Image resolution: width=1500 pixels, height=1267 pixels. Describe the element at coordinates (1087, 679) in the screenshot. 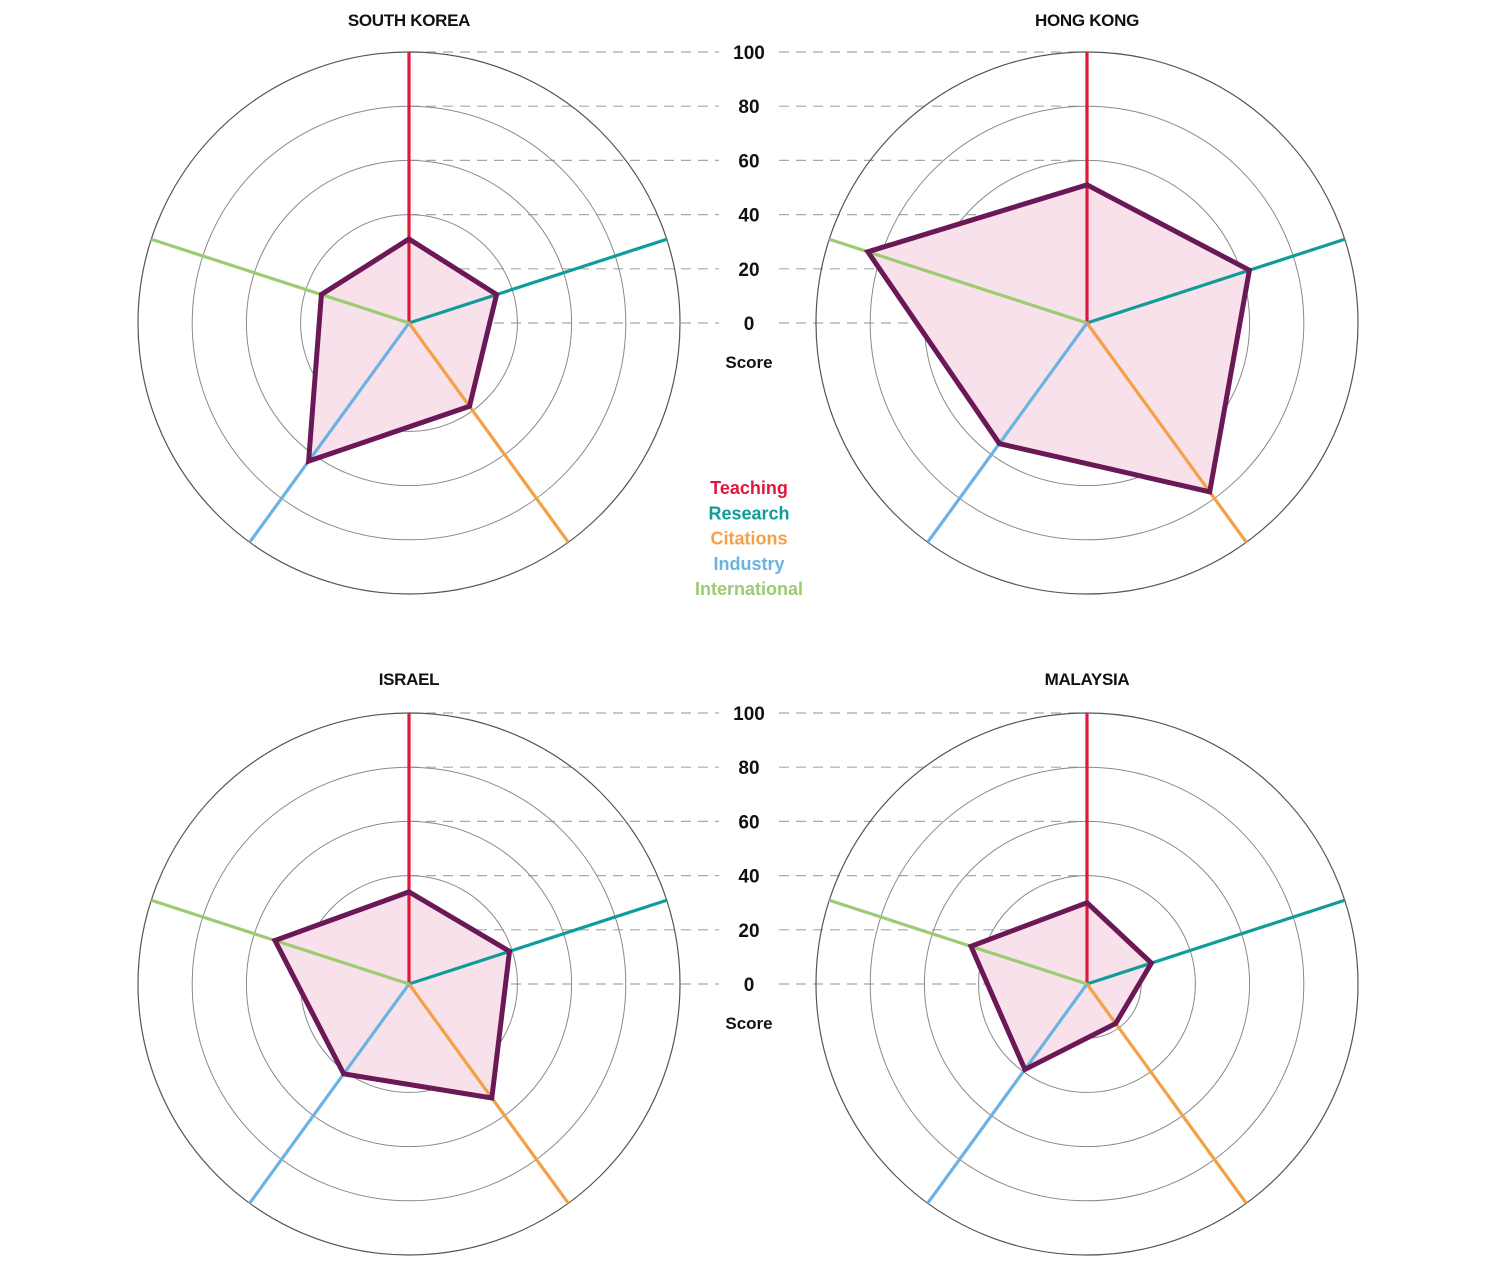

I see `chart-title: MALAYSIA` at that location.